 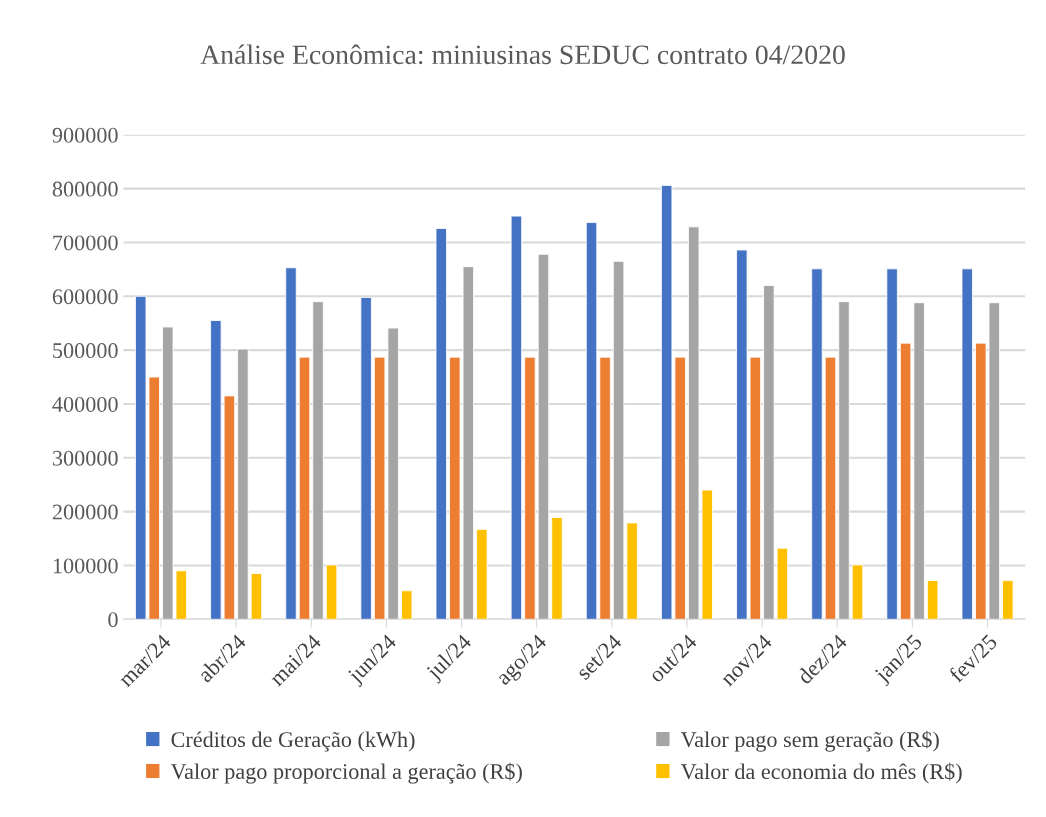 I want to click on y-tick-label: 200000, so click(x=85, y=512).